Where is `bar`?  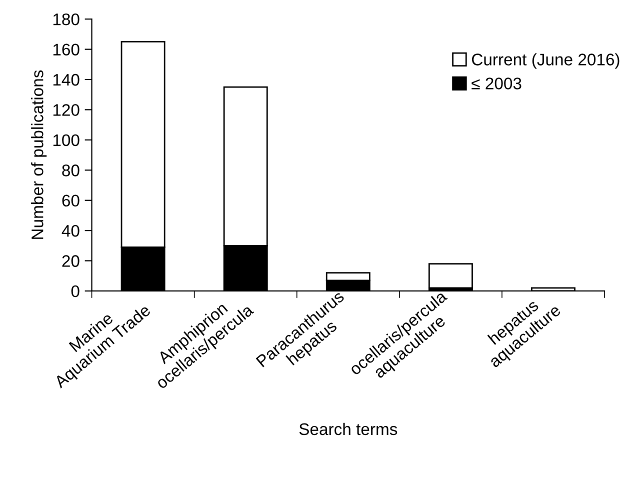 bar is located at coordinates (450, 276).